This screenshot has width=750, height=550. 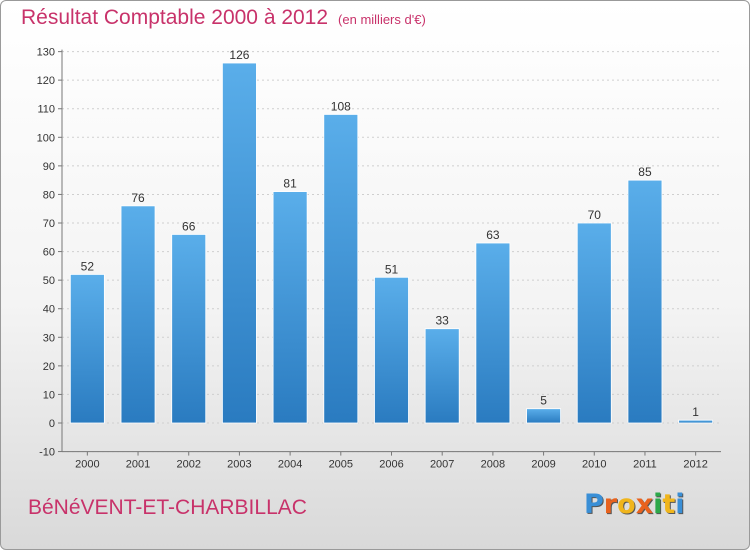 I want to click on logo-letter: o, so click(x=626, y=504).